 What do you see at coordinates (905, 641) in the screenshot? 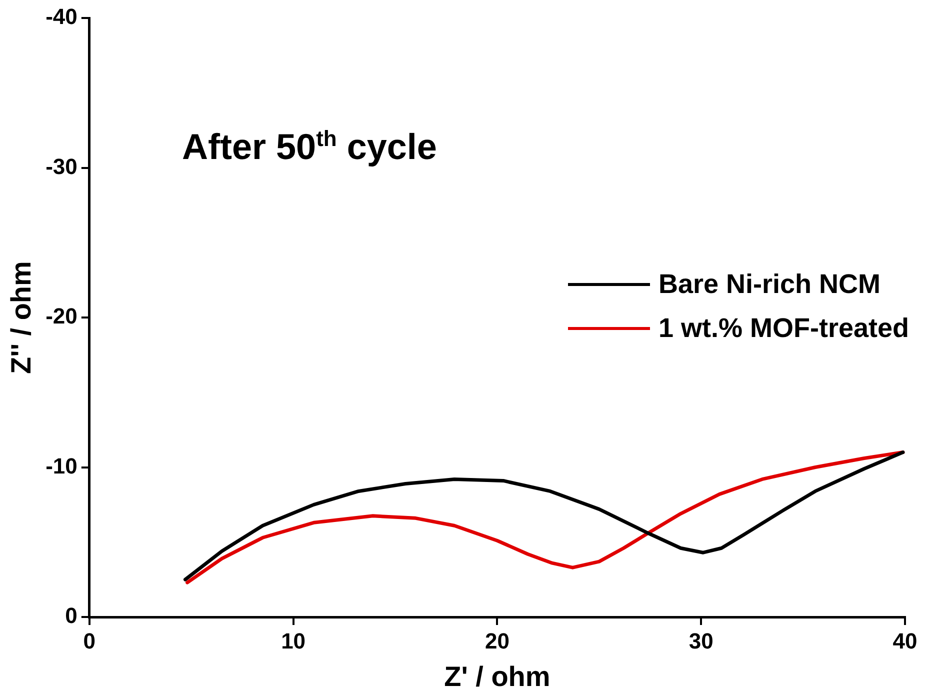
I see `x-tick-label: 40` at bounding box center [905, 641].